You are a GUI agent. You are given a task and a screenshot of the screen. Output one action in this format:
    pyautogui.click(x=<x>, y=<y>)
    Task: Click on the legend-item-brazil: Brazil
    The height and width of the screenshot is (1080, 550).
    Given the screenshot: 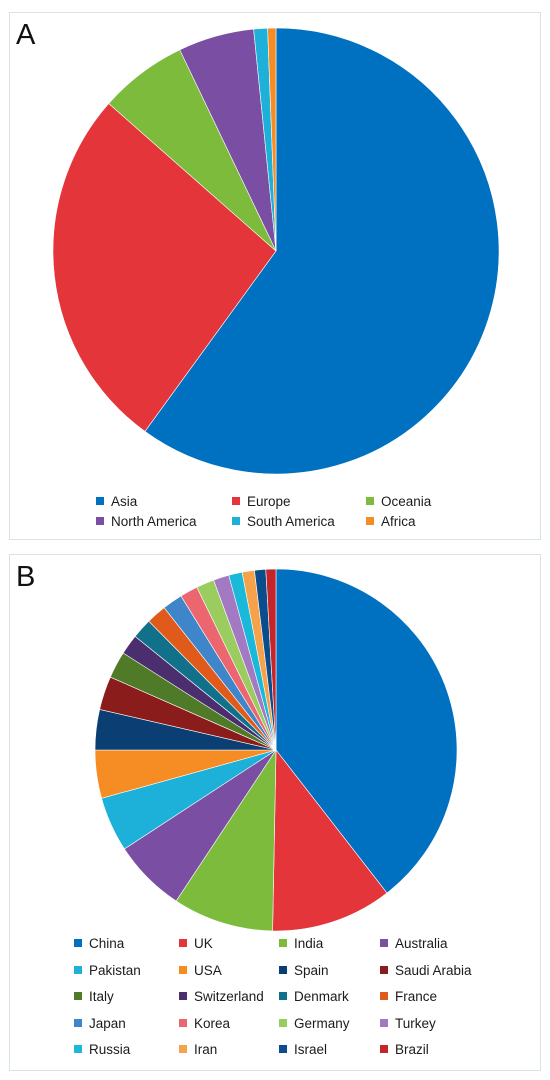 What is the action you would take?
    pyautogui.click(x=404, y=1050)
    